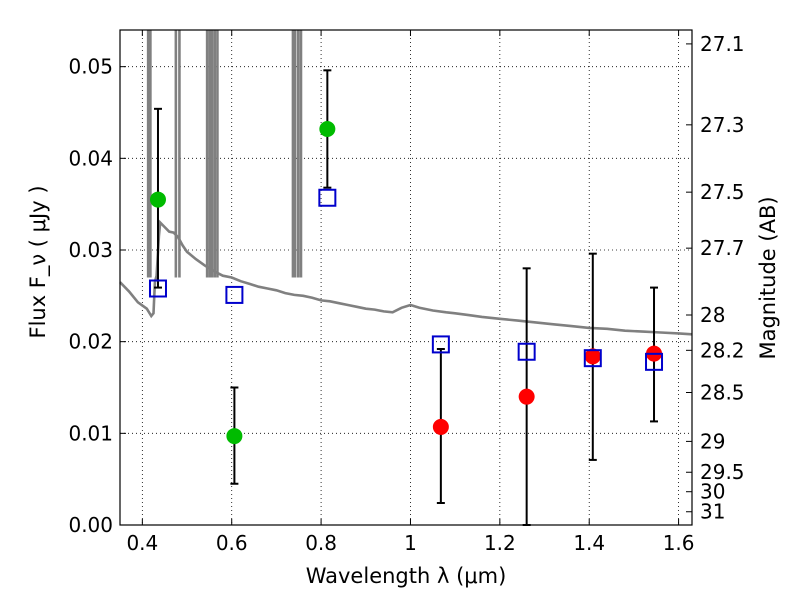 This screenshot has height=600, width=800. Describe the element at coordinates (722, 192) in the screenshot. I see `right-tick-label: 27.5` at that location.